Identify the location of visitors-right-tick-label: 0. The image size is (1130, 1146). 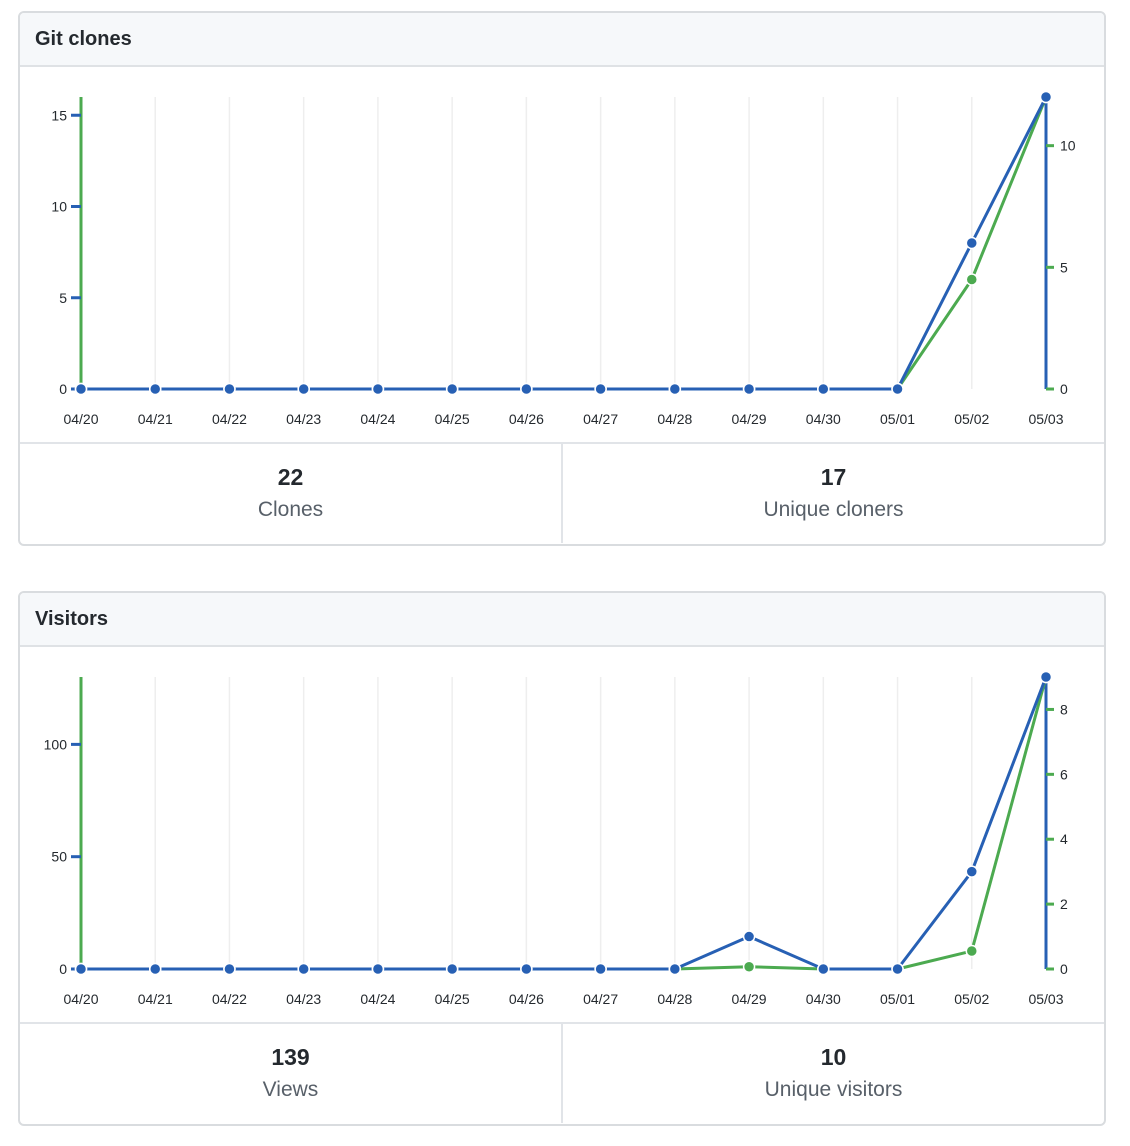
(1064, 969).